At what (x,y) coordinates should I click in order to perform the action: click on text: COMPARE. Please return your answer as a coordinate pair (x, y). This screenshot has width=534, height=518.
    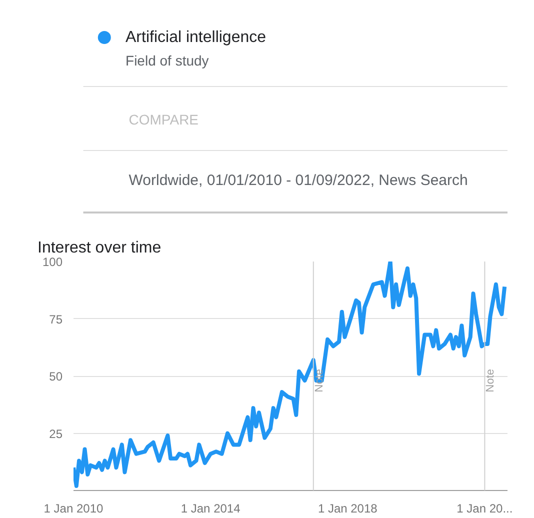
    Looking at the image, I should click on (163, 120).